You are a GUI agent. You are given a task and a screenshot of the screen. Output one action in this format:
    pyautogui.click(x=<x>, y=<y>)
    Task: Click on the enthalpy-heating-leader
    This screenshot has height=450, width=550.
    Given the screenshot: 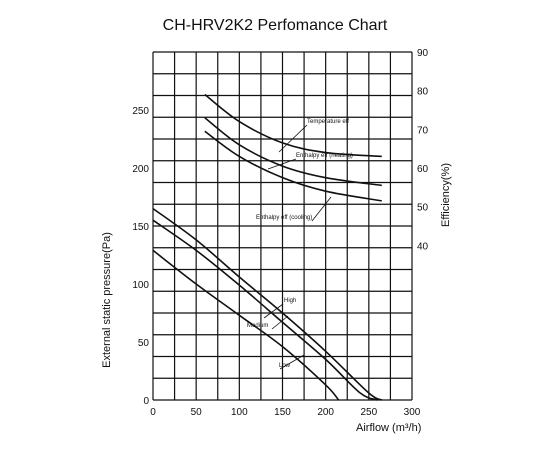 What is the action you would take?
    pyautogui.click(x=282, y=164)
    